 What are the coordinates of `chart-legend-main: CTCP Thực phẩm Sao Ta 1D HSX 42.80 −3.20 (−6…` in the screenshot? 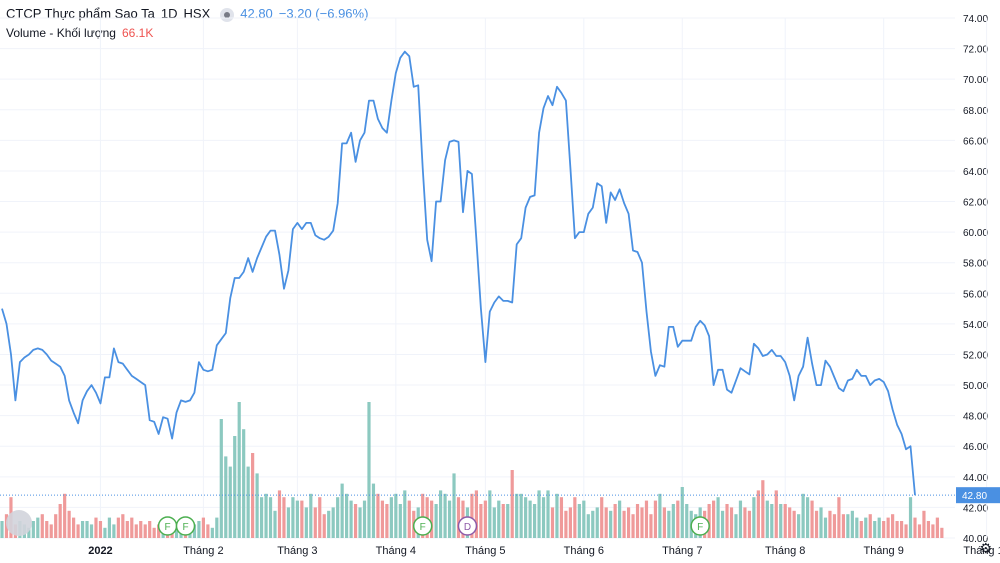 It's located at (190, 14).